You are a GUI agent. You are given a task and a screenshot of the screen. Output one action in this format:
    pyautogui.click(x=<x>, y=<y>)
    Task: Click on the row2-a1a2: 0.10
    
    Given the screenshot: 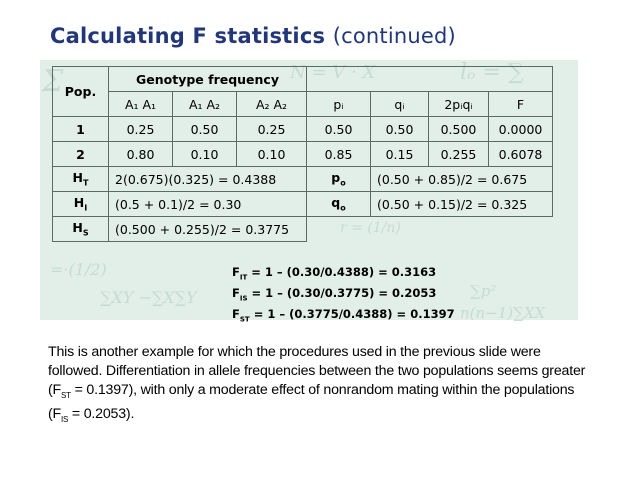 What is the action you would take?
    pyautogui.click(x=204, y=154)
    